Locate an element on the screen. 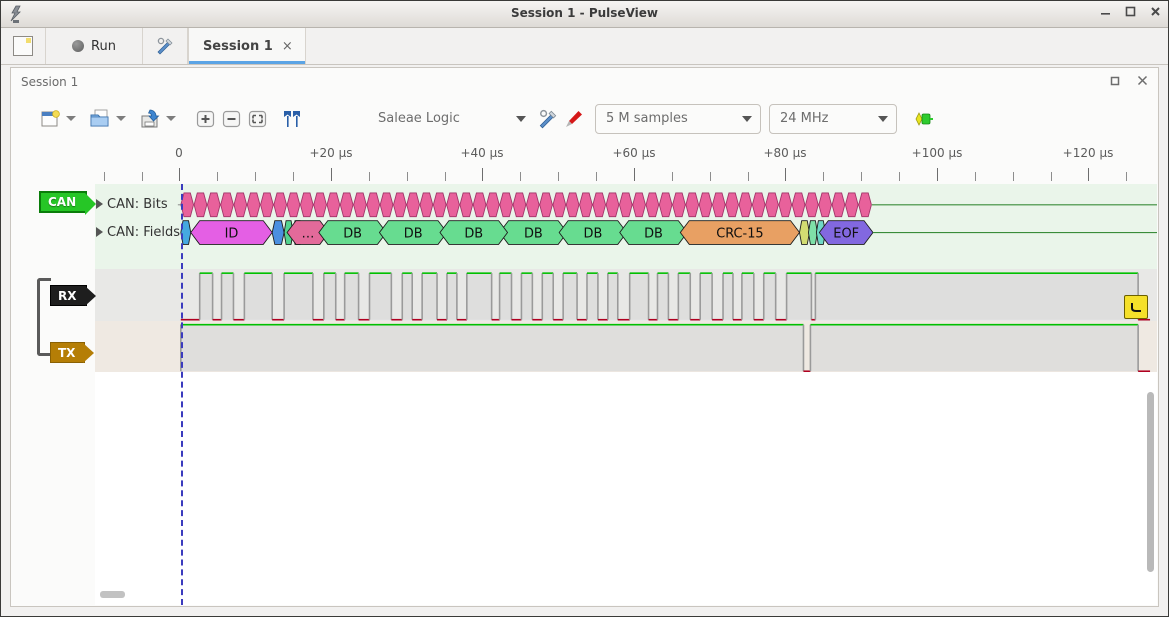  save-dropdown is located at coordinates (171, 119).